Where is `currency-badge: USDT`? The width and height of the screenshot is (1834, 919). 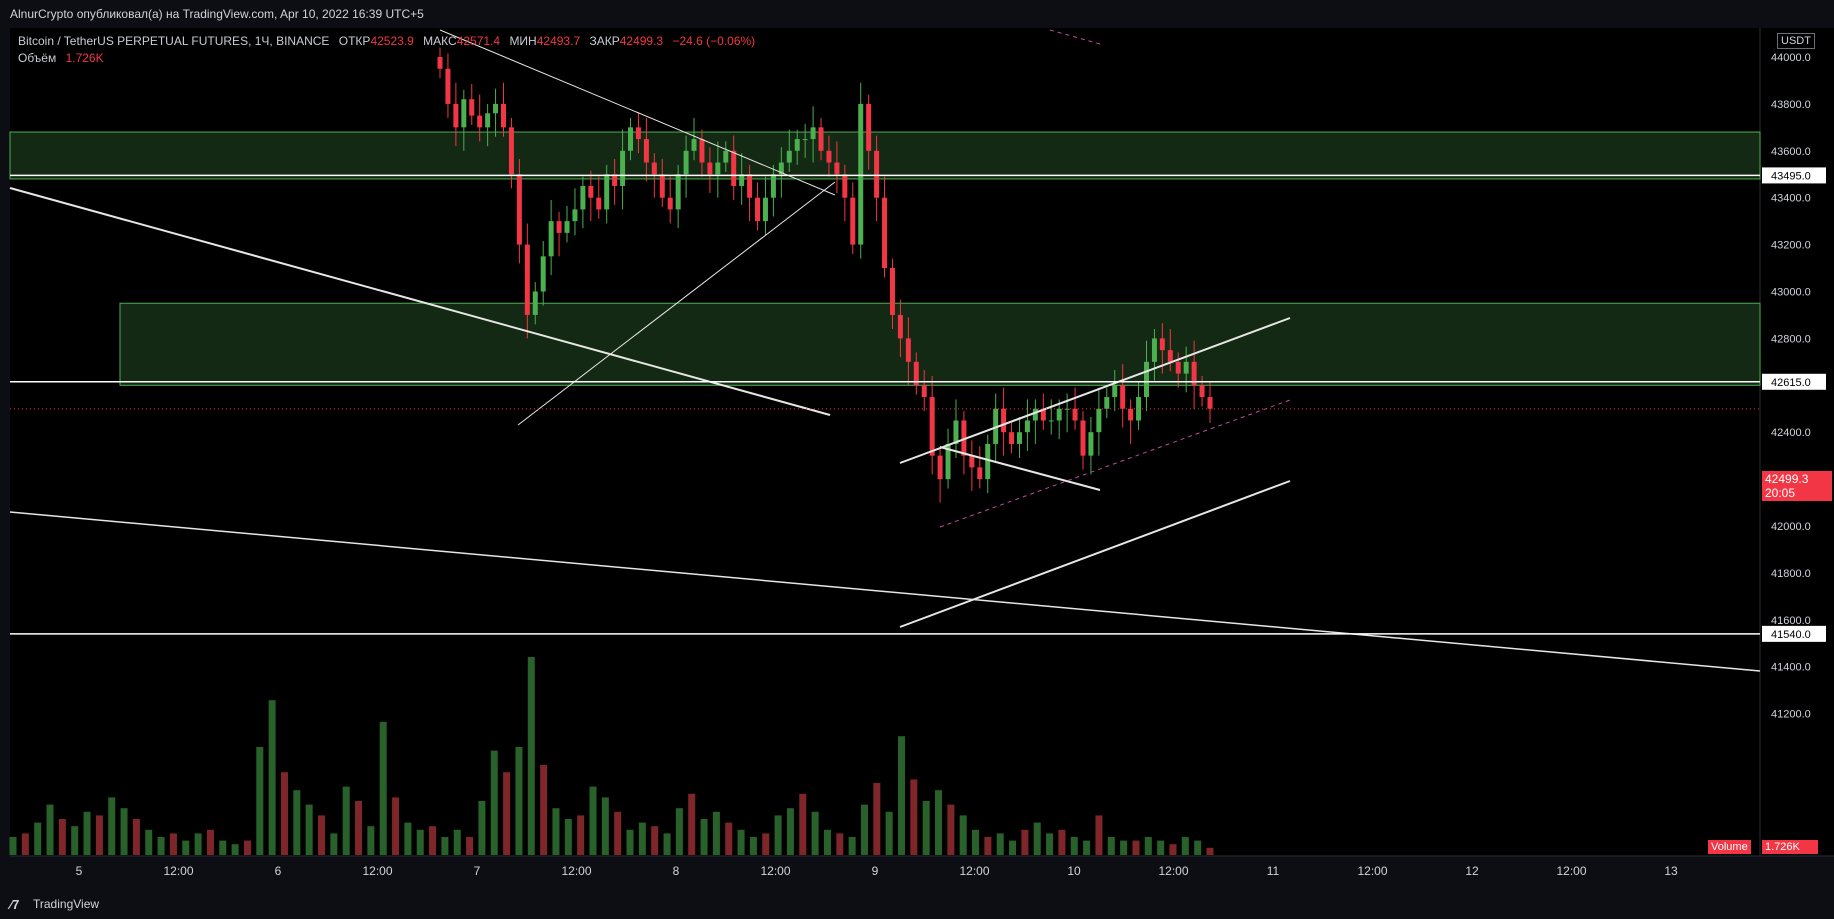 currency-badge: USDT is located at coordinates (1796, 41).